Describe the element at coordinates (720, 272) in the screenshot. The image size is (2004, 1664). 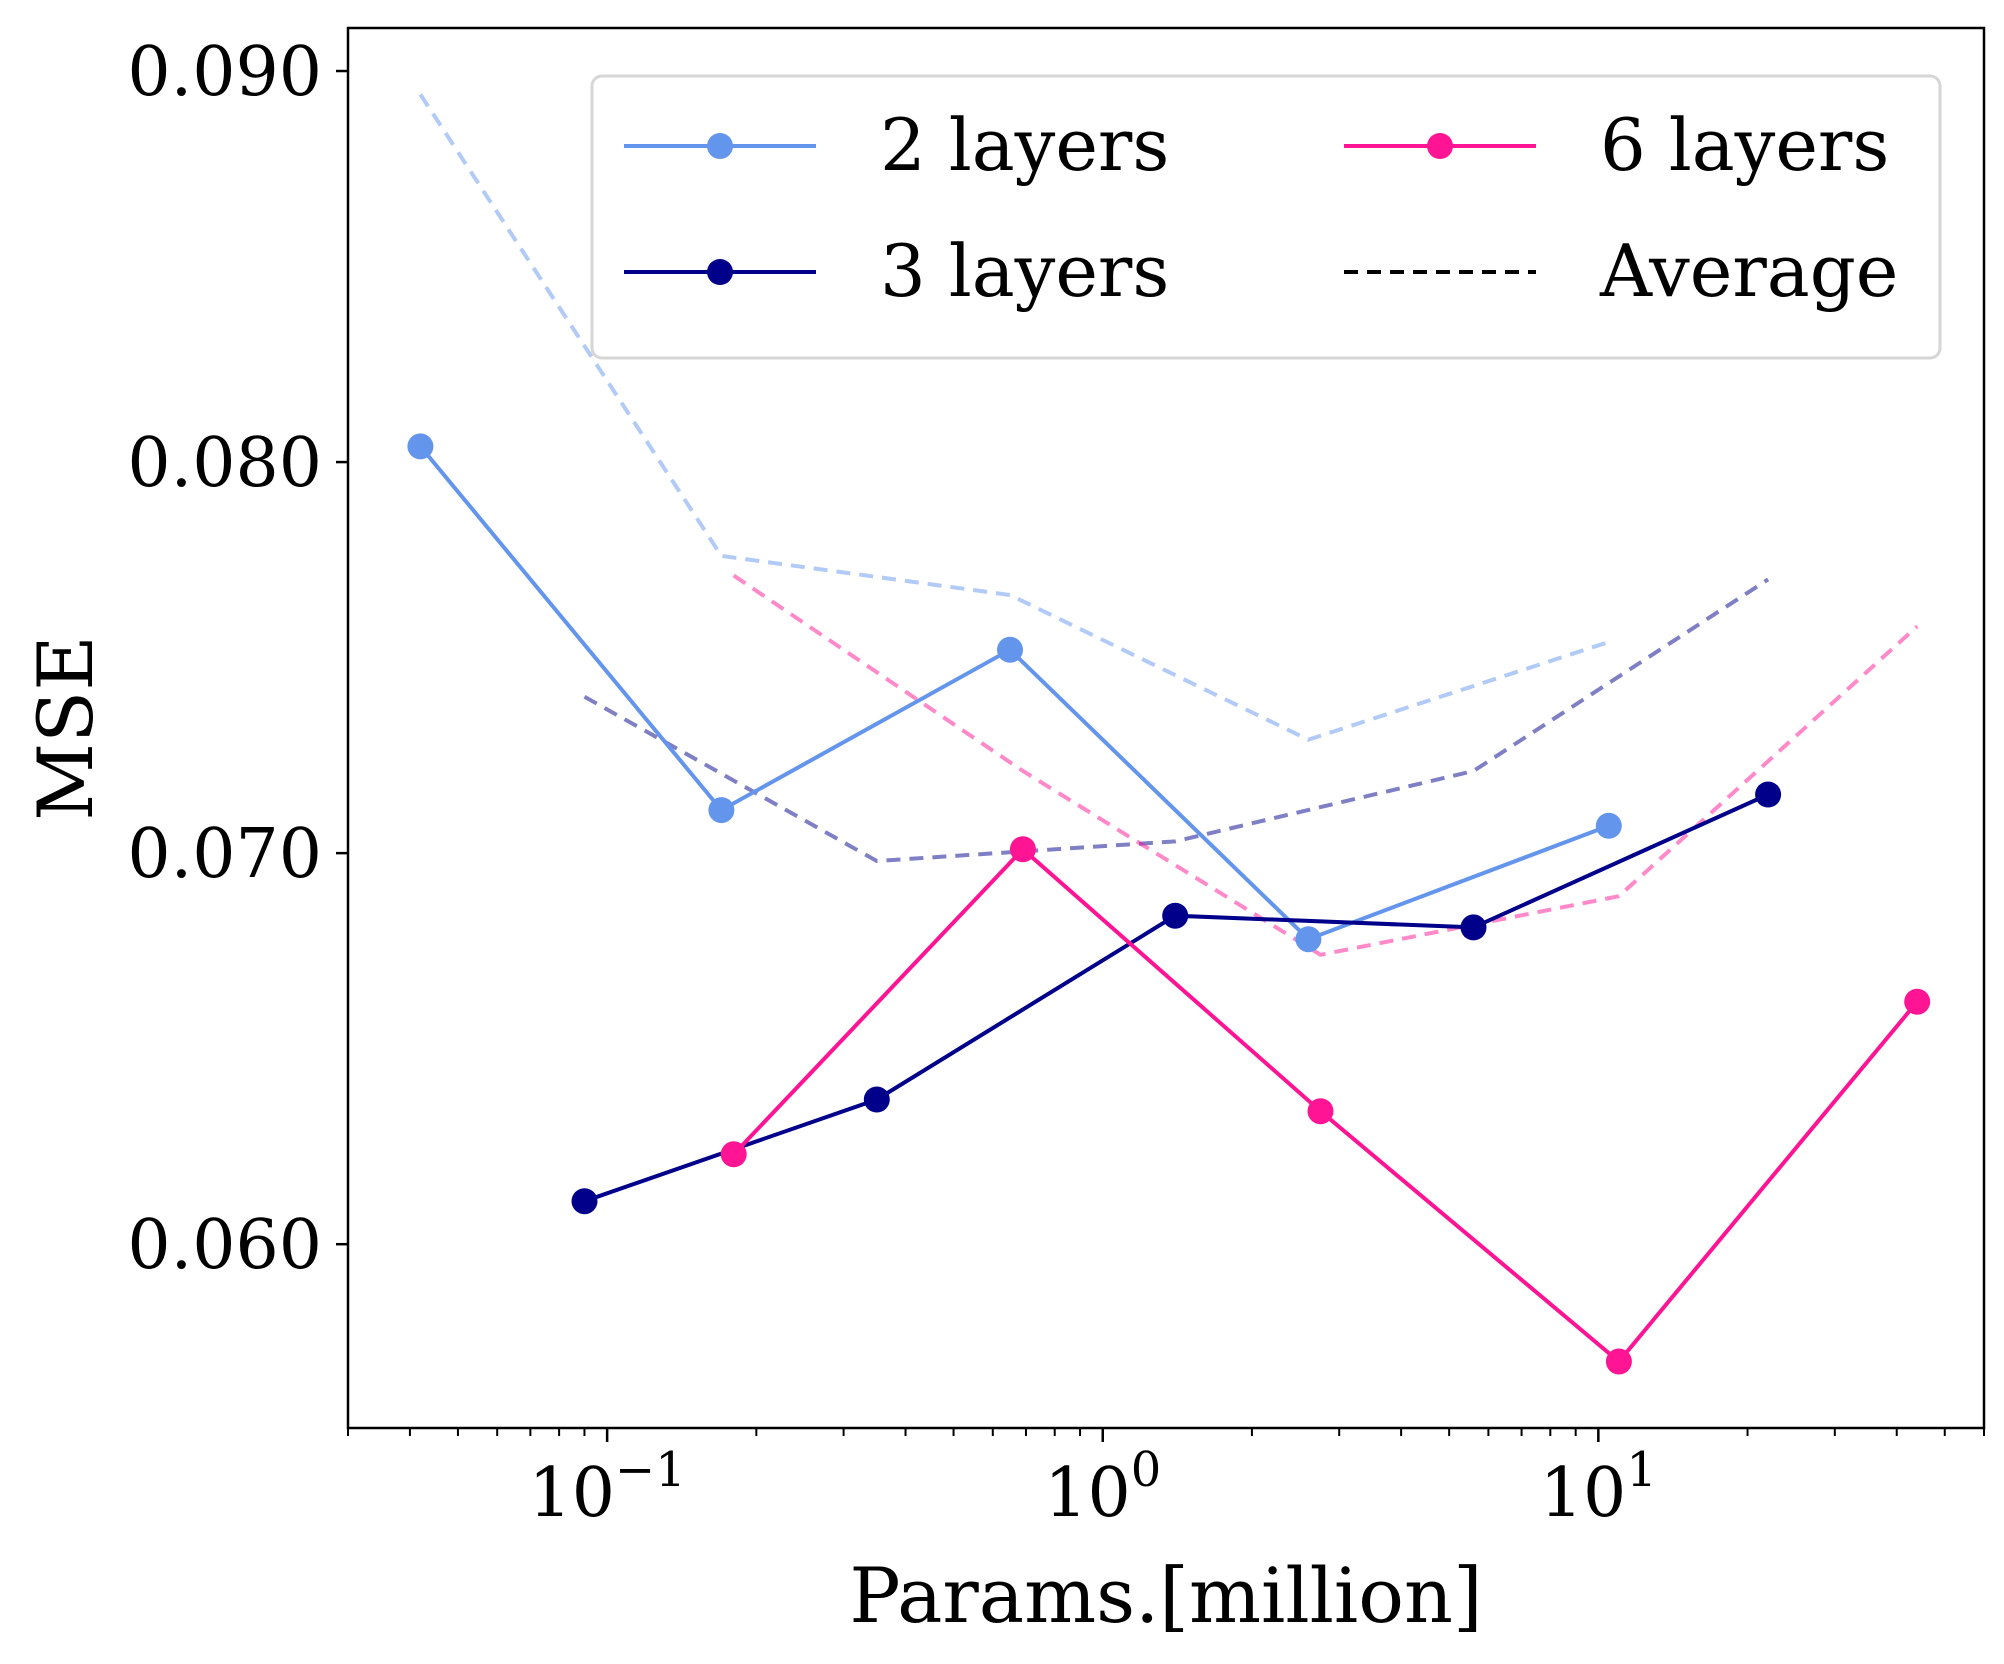
I see `3-layers-legend-marker` at that location.